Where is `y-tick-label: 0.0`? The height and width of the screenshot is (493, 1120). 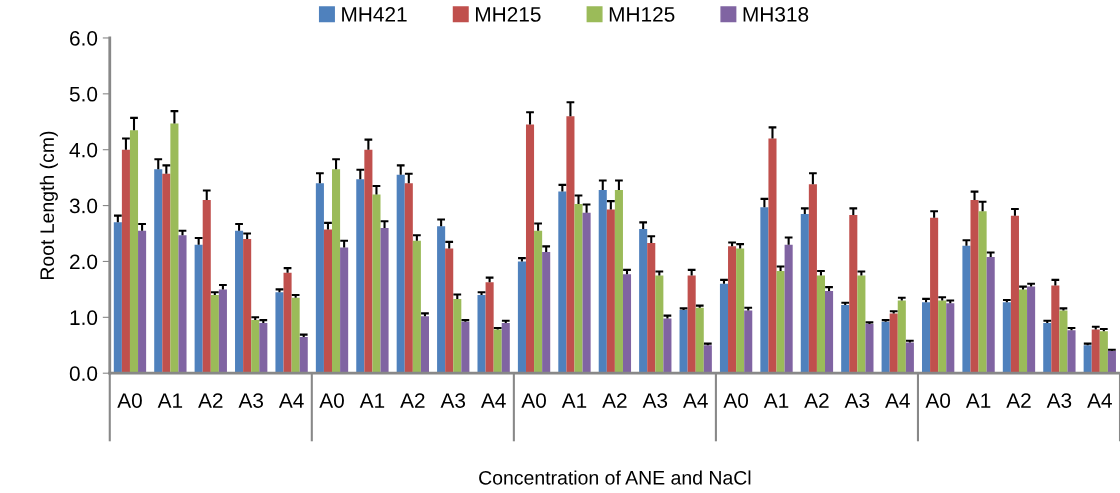
y-tick-label: 0.0 is located at coordinates (83, 373).